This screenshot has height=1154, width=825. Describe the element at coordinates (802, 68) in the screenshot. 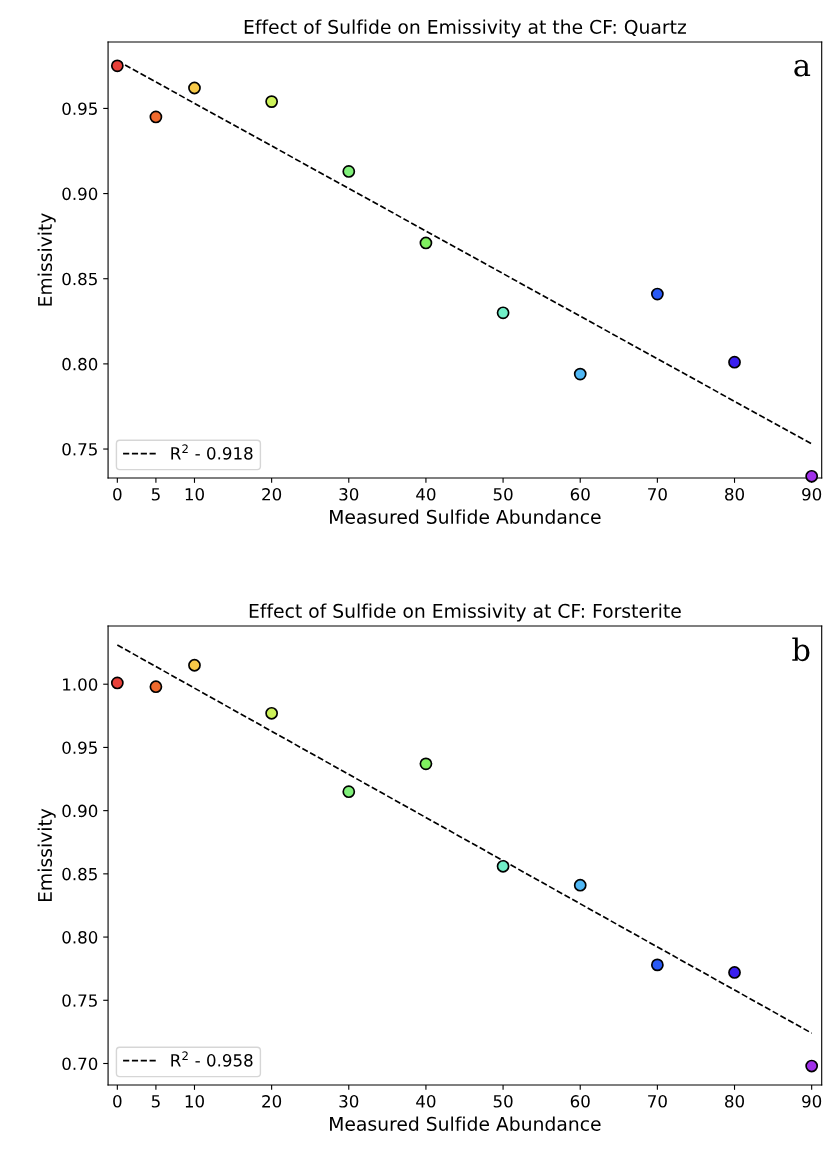

I see `annotation: a` at that location.